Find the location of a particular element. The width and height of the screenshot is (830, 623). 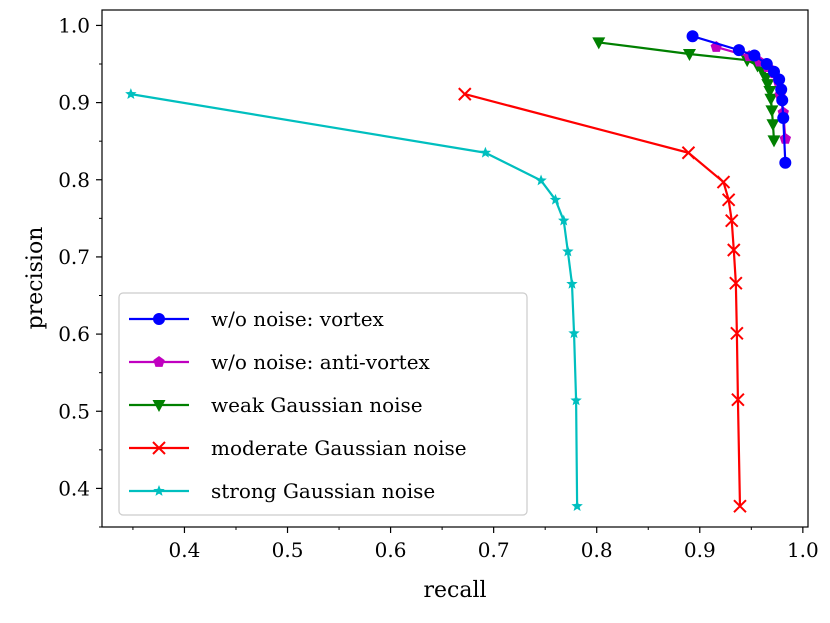

y-tick-label: 0.5 is located at coordinates (74, 411).